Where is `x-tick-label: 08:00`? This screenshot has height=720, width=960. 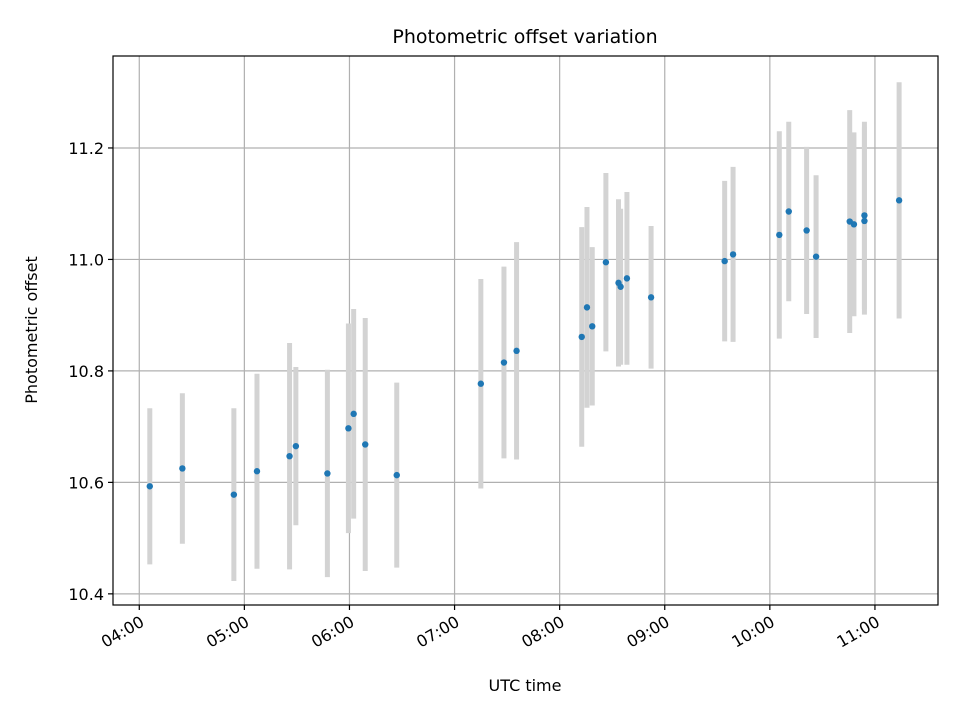
x-tick-label: 08:00 is located at coordinates (542, 632).